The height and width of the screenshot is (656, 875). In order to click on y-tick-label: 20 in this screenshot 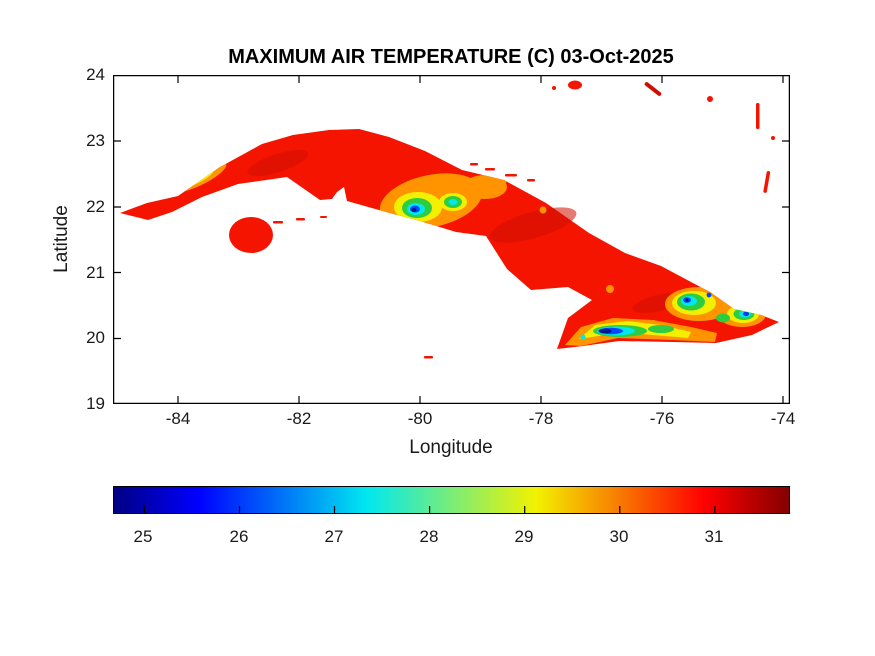, I will do `click(95, 337)`.